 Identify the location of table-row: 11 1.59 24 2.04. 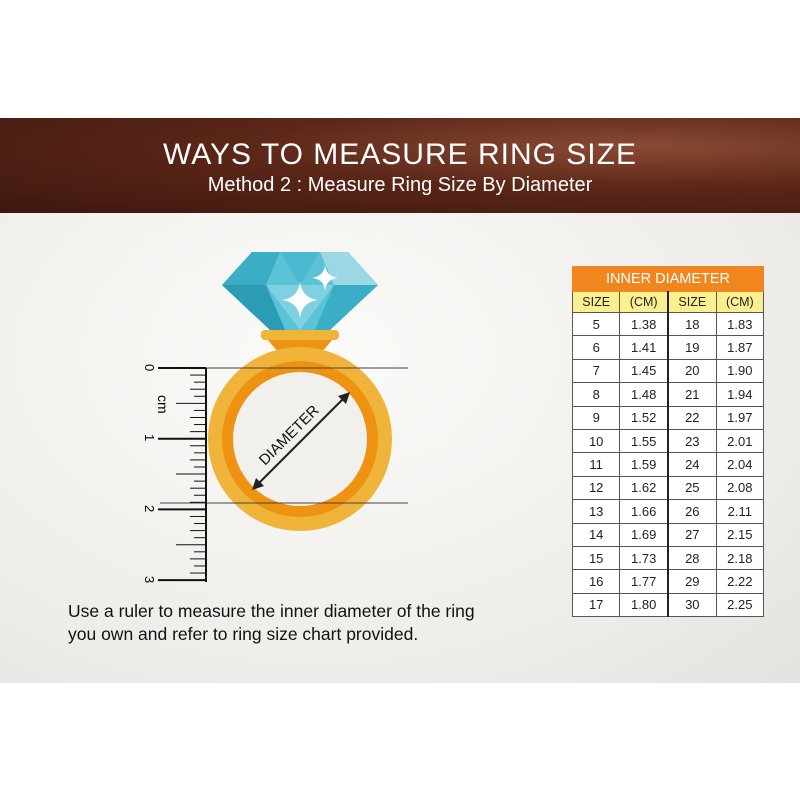
(668, 464).